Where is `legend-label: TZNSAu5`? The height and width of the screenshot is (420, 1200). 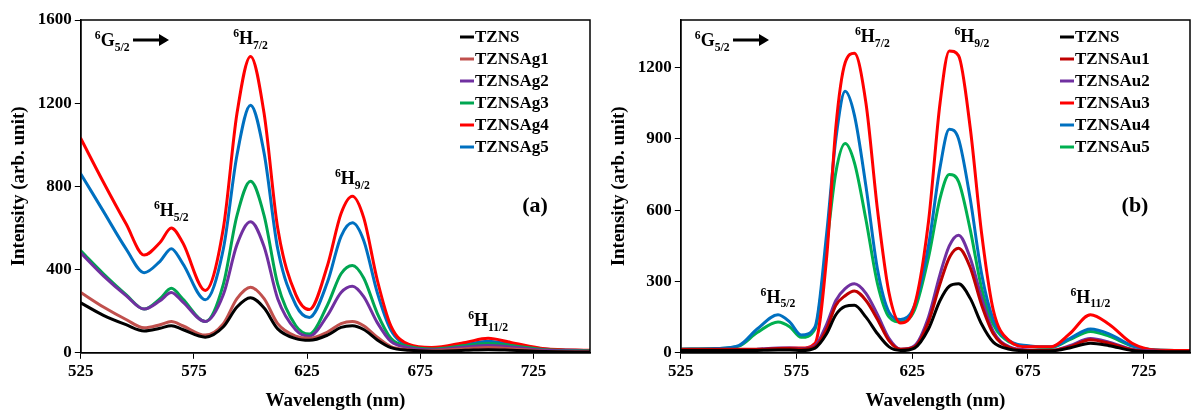 legend-label: TZNSAu5 is located at coordinates (1112, 146).